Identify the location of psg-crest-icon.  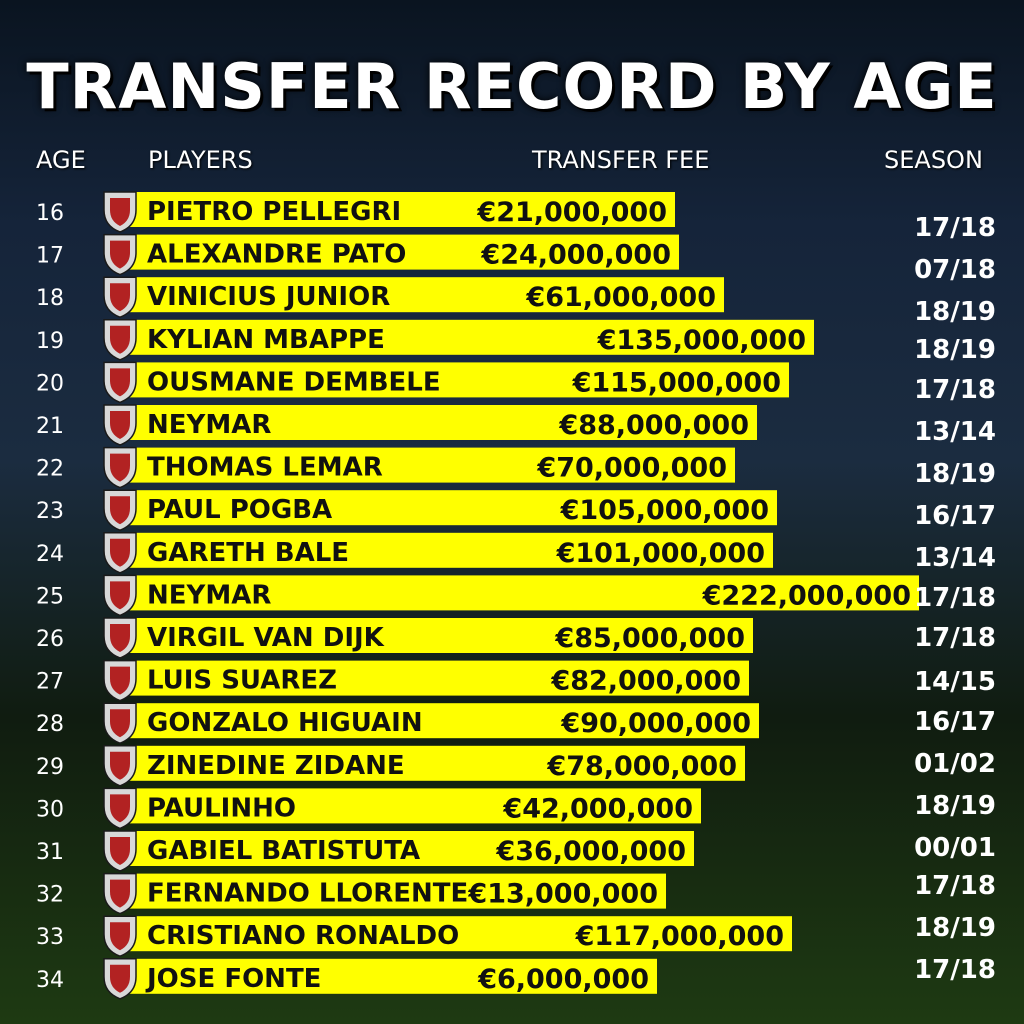
(120, 595).